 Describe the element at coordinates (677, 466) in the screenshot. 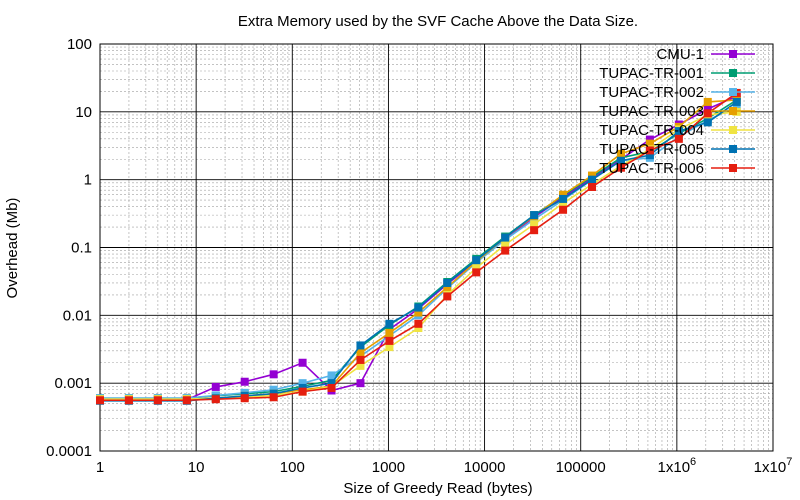

I see `x-tick-label: 1x10⁶` at that location.